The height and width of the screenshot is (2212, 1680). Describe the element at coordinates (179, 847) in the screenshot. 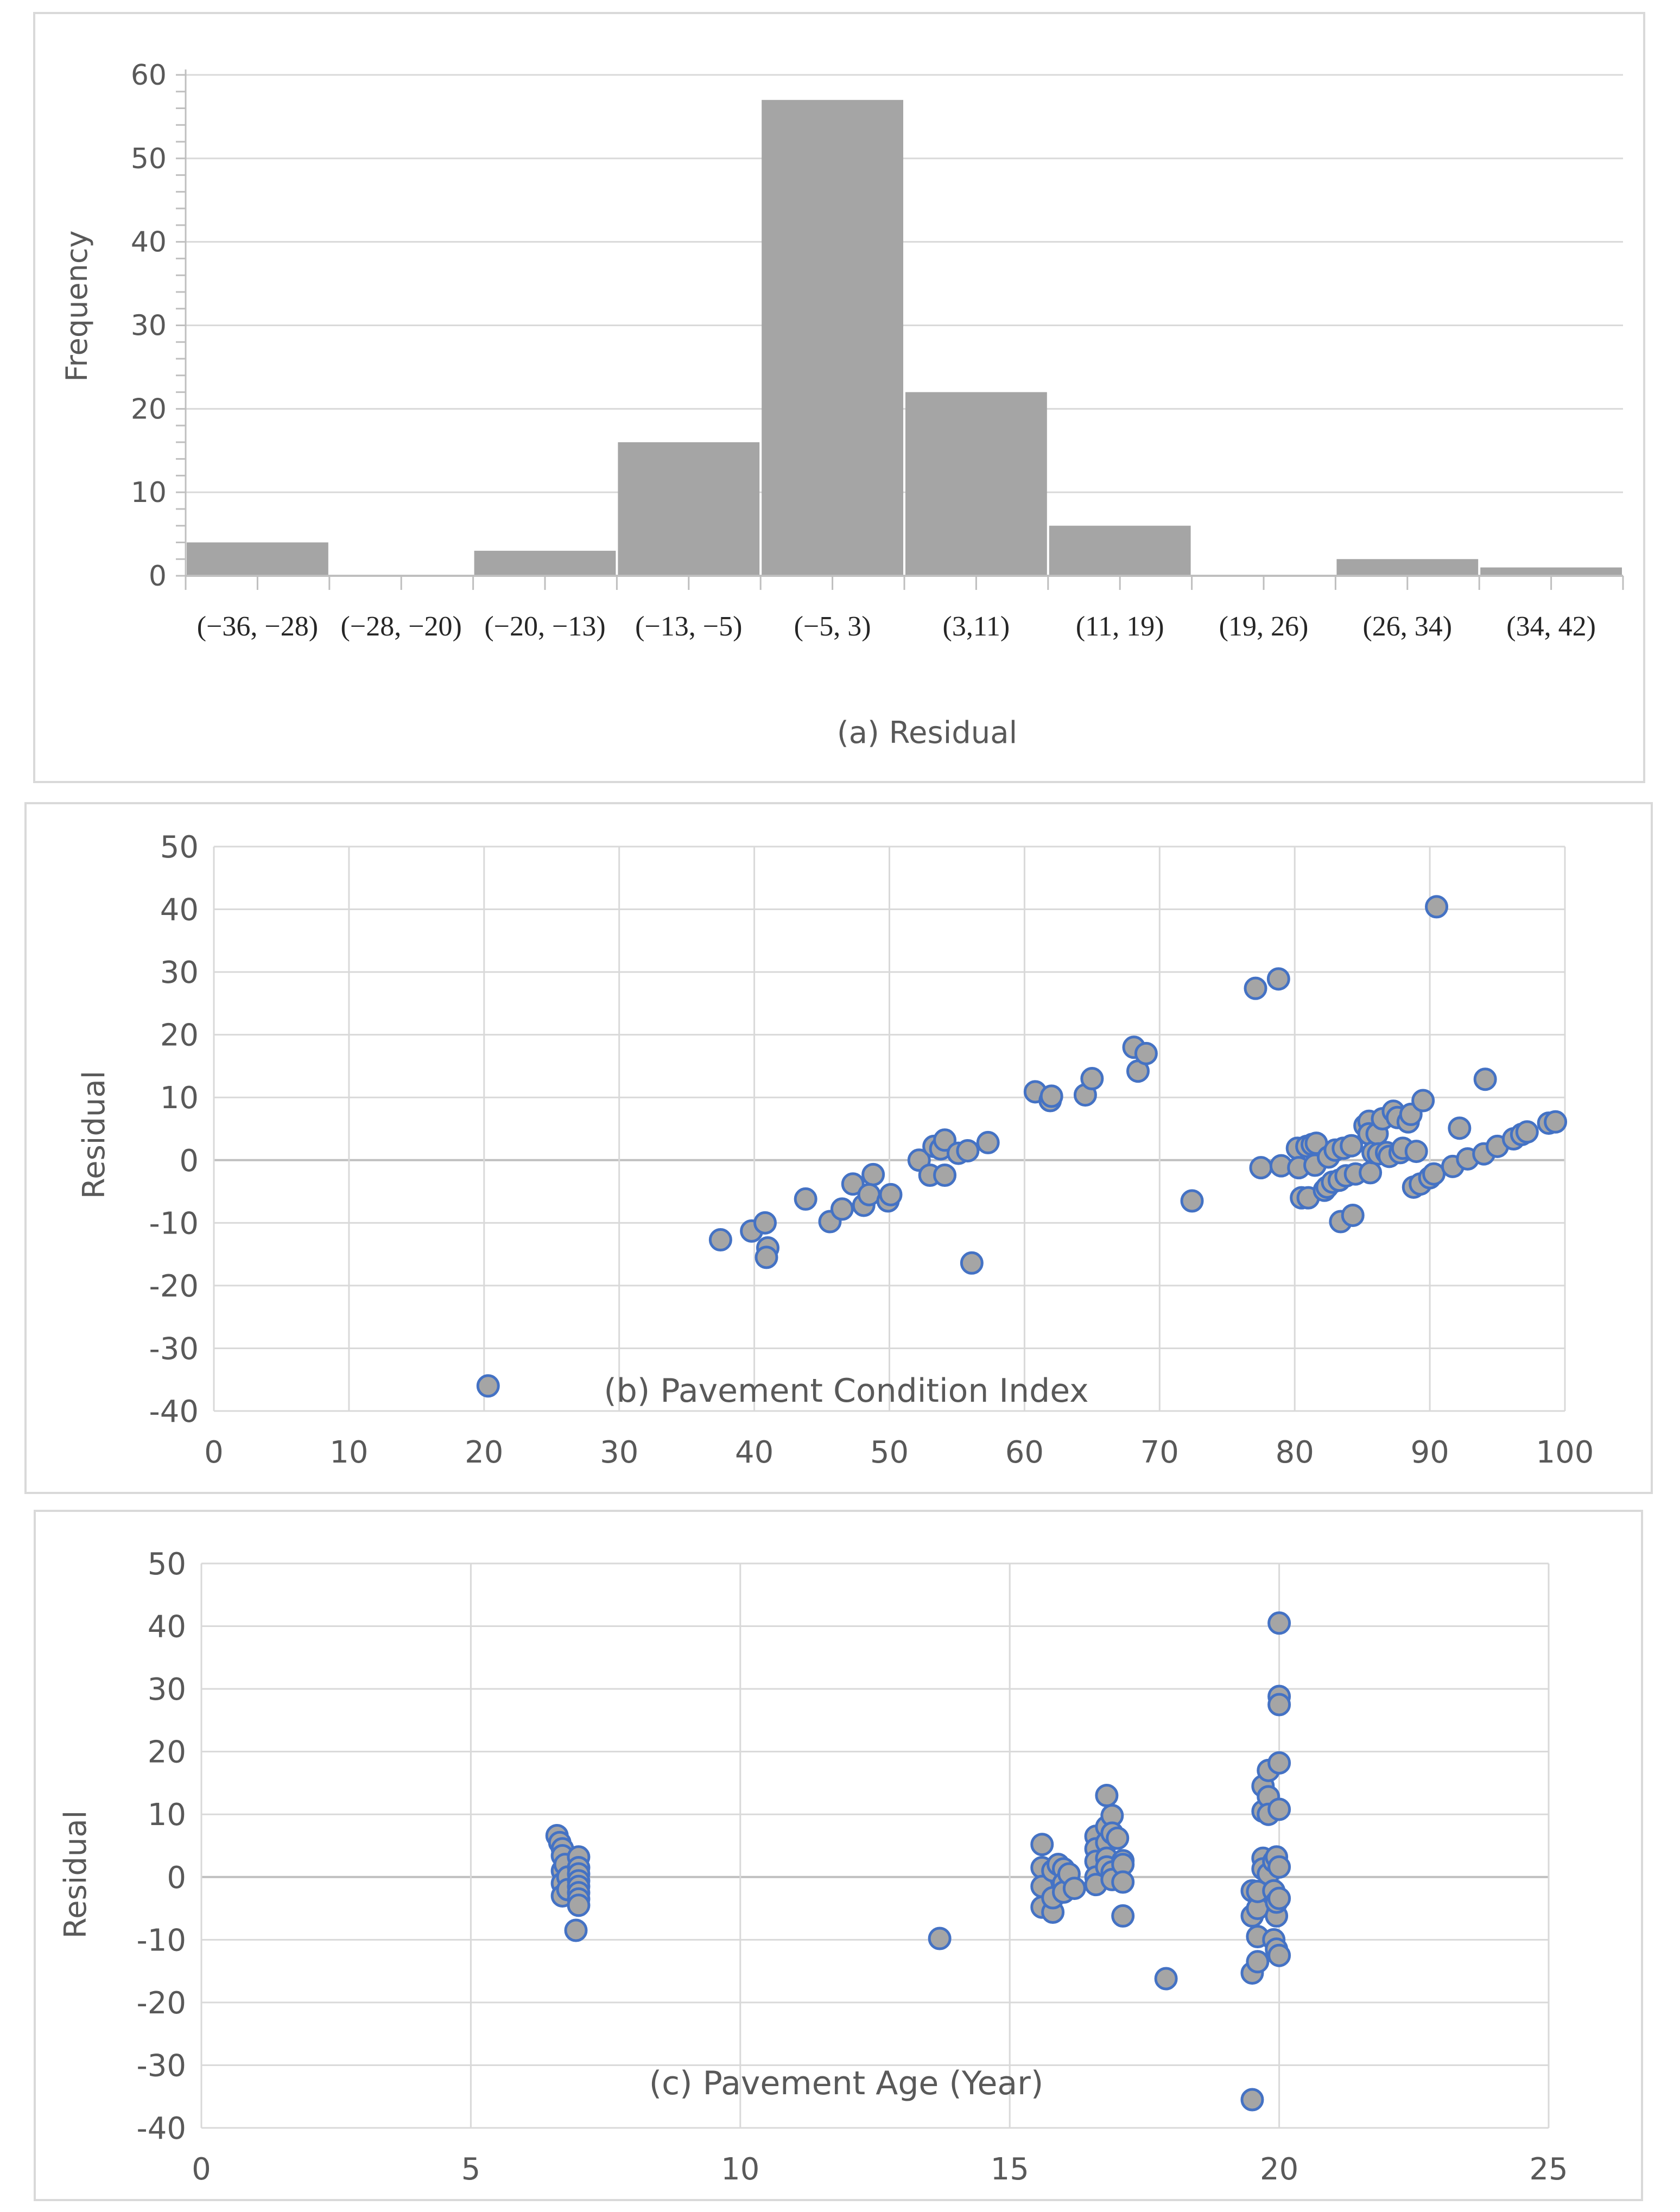

I see `y-tick-label: 50` at that location.